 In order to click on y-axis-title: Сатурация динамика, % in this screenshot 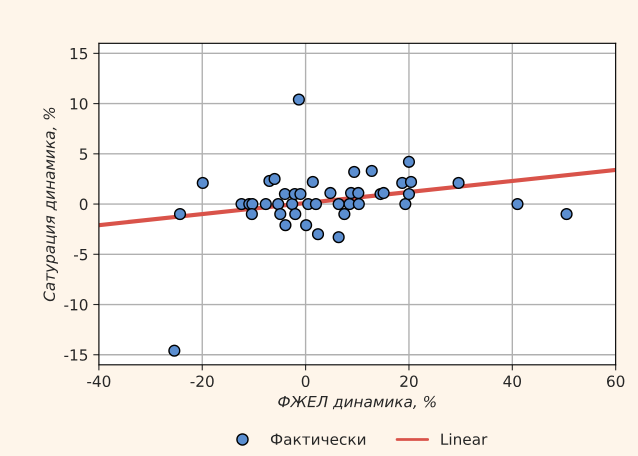, I will do `click(50, 205)`.